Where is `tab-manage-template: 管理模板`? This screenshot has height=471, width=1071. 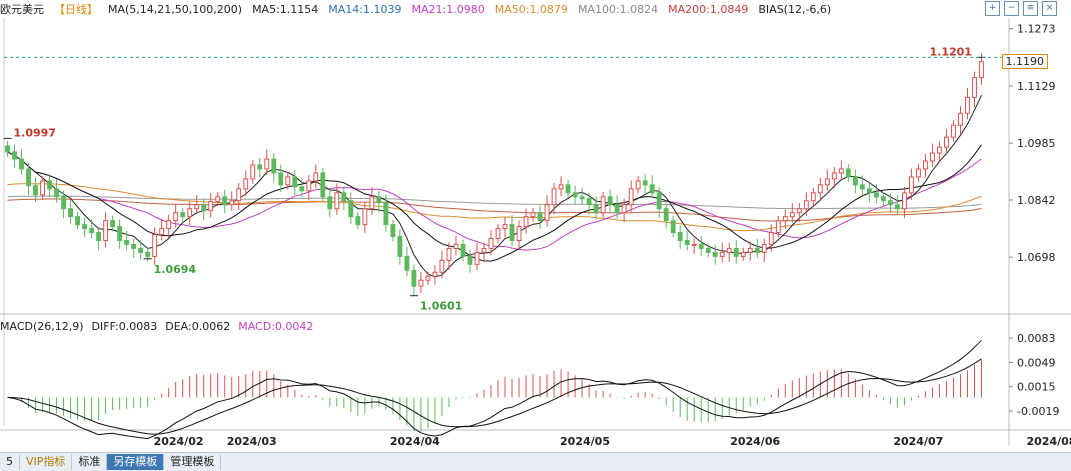
tab-manage-template: 管理模板 is located at coordinates (193, 462).